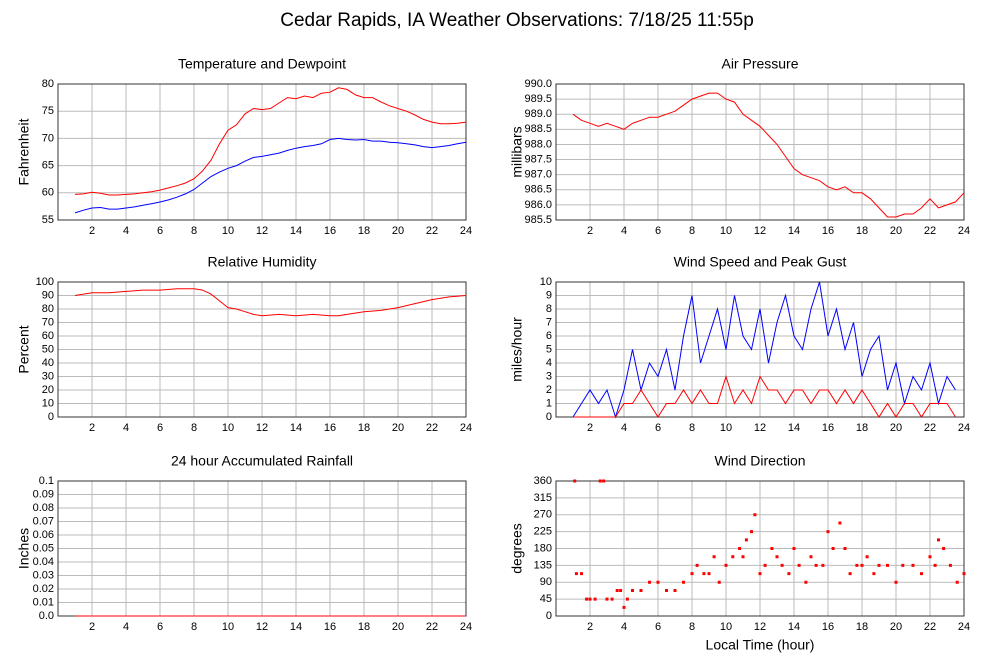  What do you see at coordinates (538, 205) in the screenshot?
I see `y-tick-label: 986.0` at bounding box center [538, 205].